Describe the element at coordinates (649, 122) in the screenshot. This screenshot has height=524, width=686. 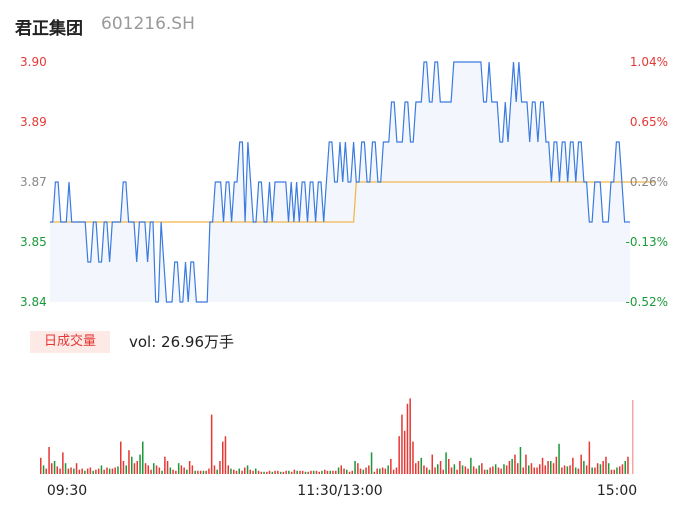
I see `right-axis-tick-label: 0.65%` at that location.